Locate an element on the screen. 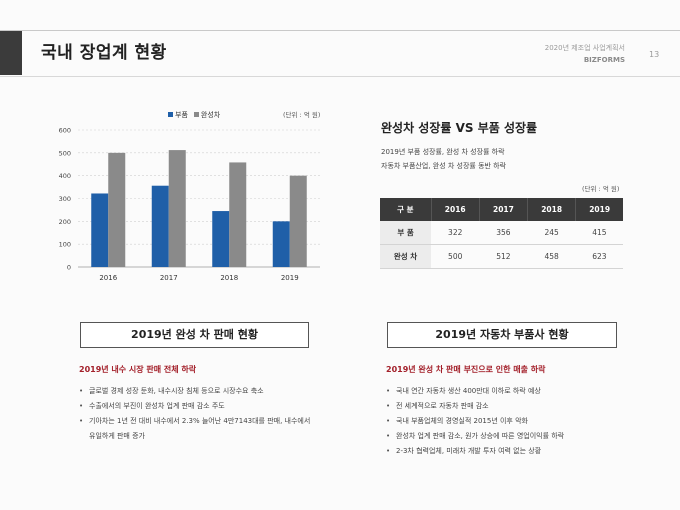  table-header-row: 구 분 2016 2017 2018 2019 is located at coordinates (501, 209).